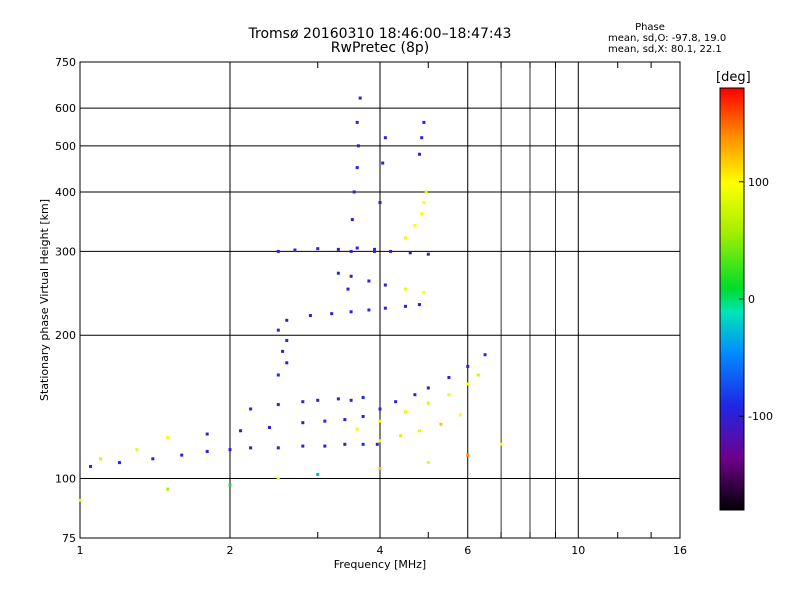 The width and height of the screenshot is (800, 600). Describe the element at coordinates (667, 38) in the screenshot. I see `phase-stats-o: mean, sd,O: -97.8, 19.0` at that location.